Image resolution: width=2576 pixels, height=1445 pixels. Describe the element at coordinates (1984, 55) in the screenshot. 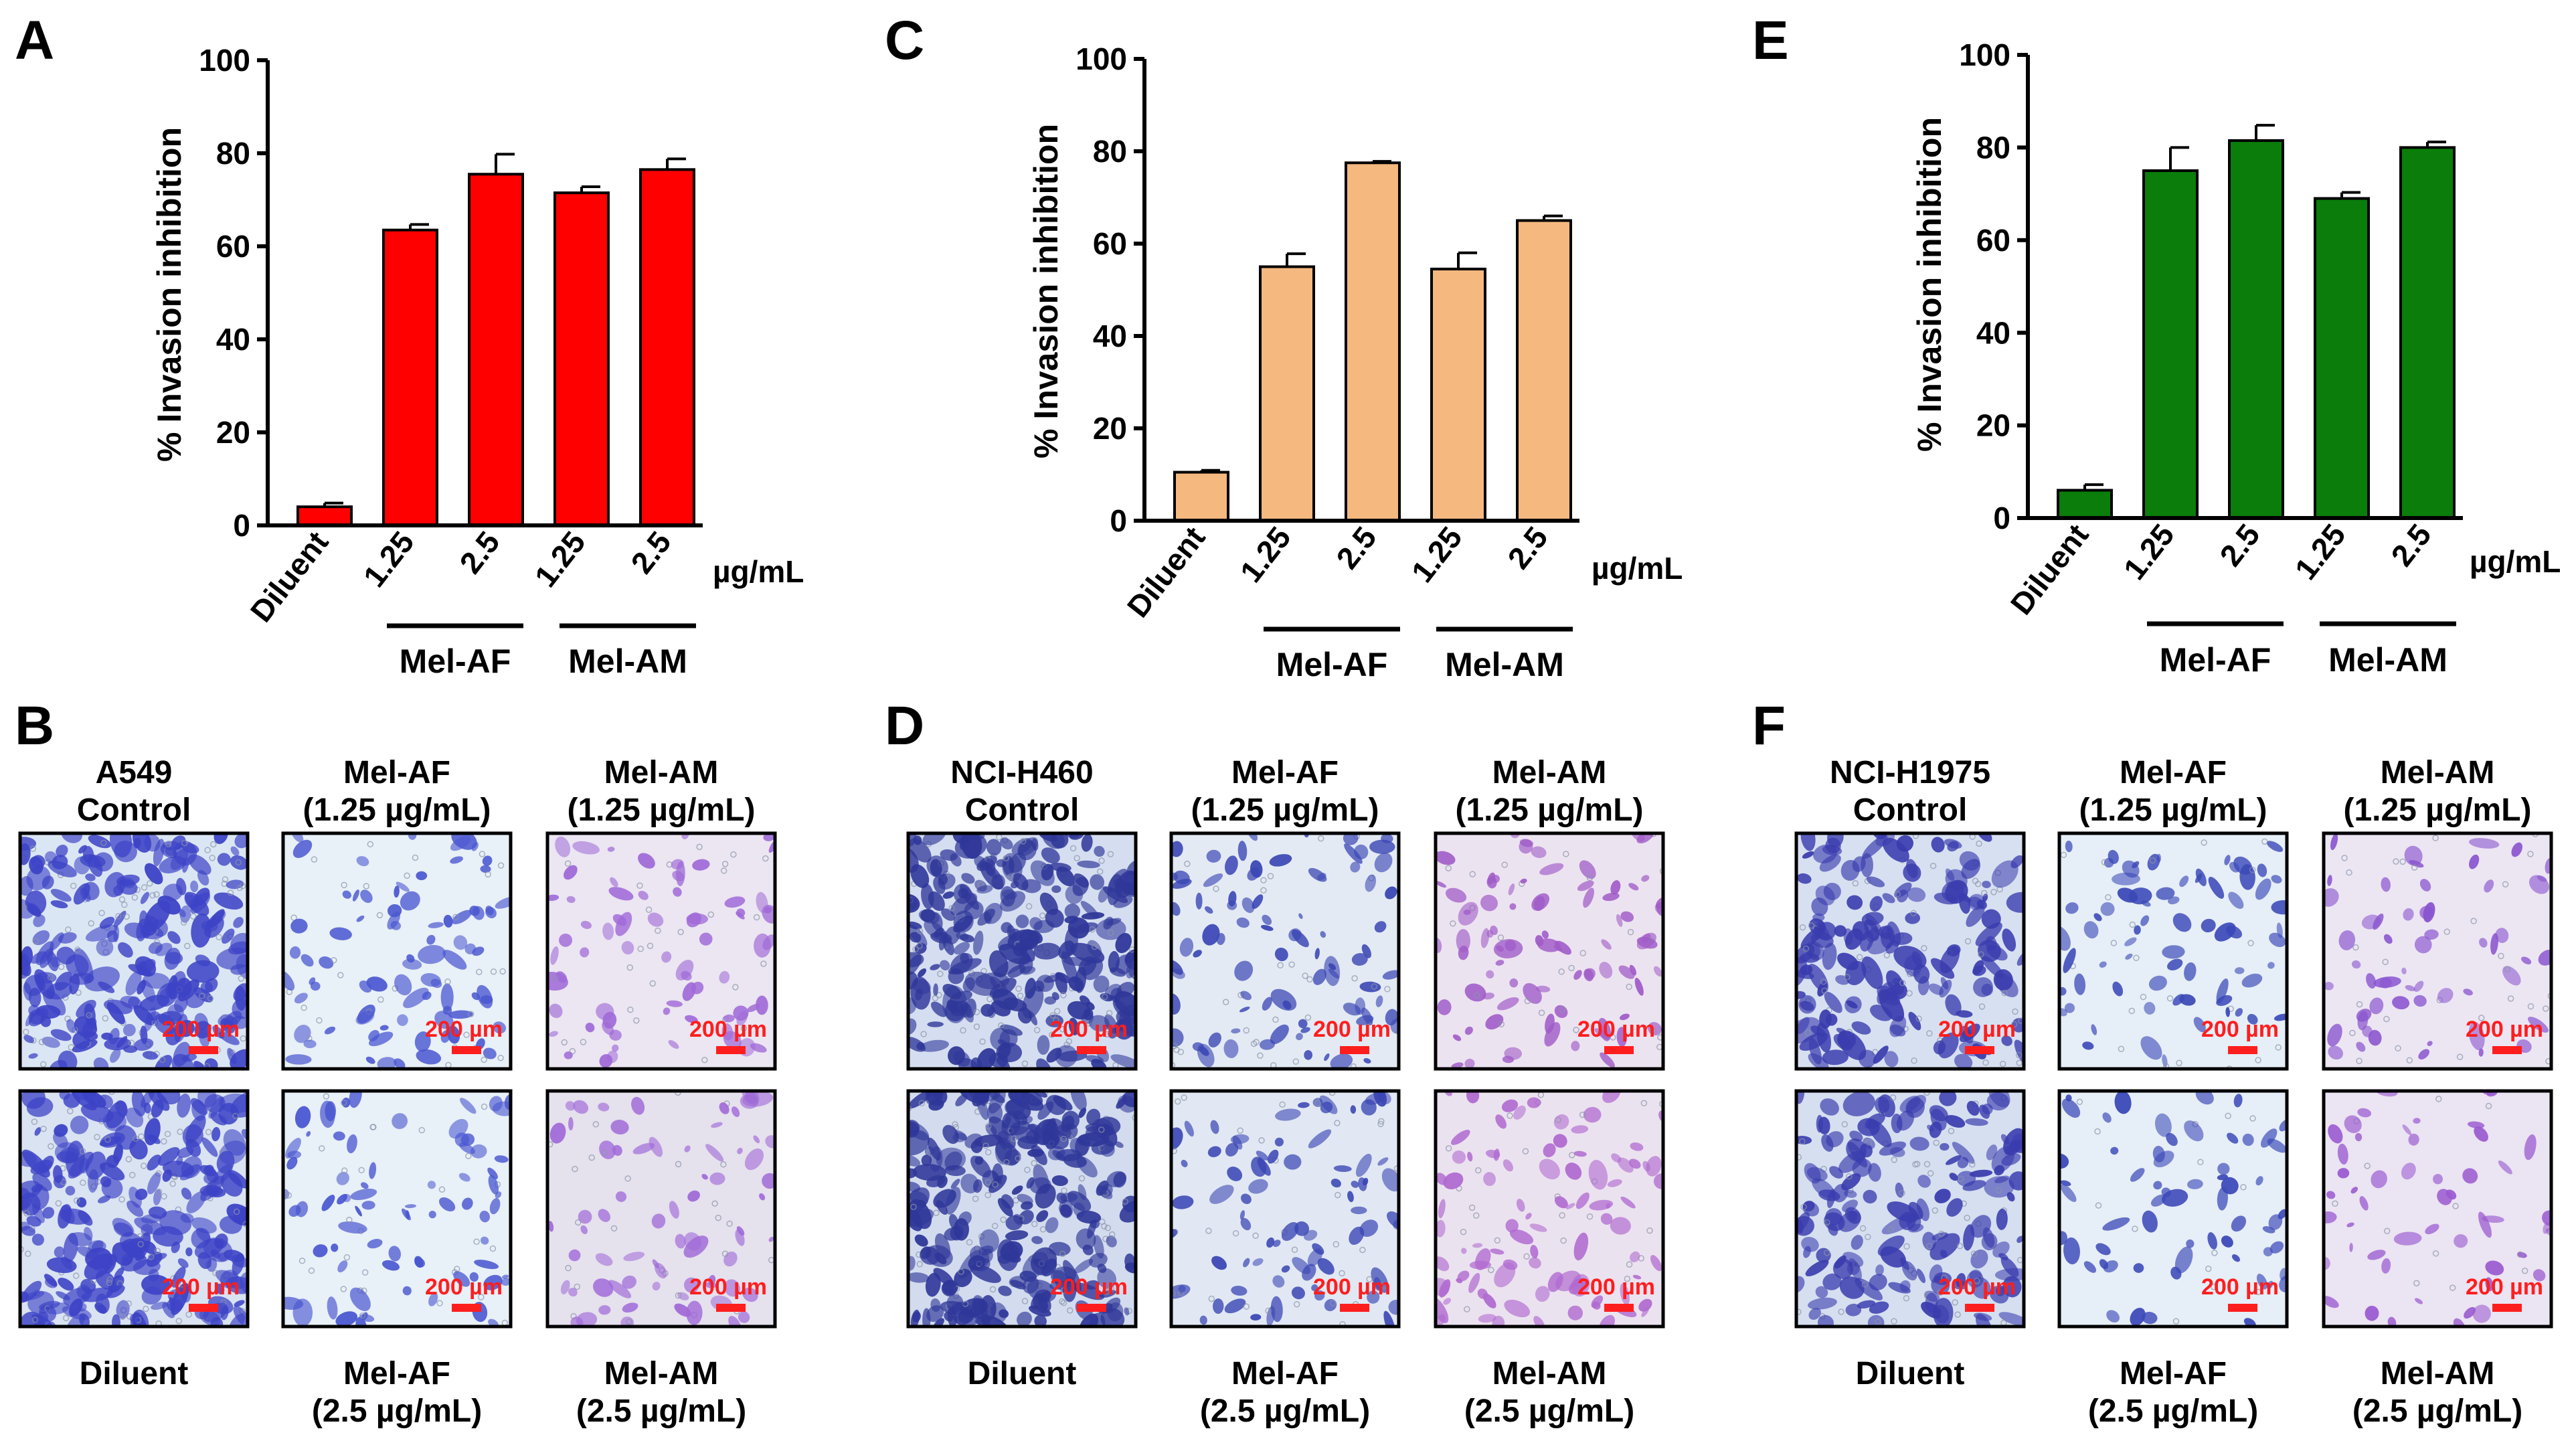

I see `y-tick-label: 100` at that location.